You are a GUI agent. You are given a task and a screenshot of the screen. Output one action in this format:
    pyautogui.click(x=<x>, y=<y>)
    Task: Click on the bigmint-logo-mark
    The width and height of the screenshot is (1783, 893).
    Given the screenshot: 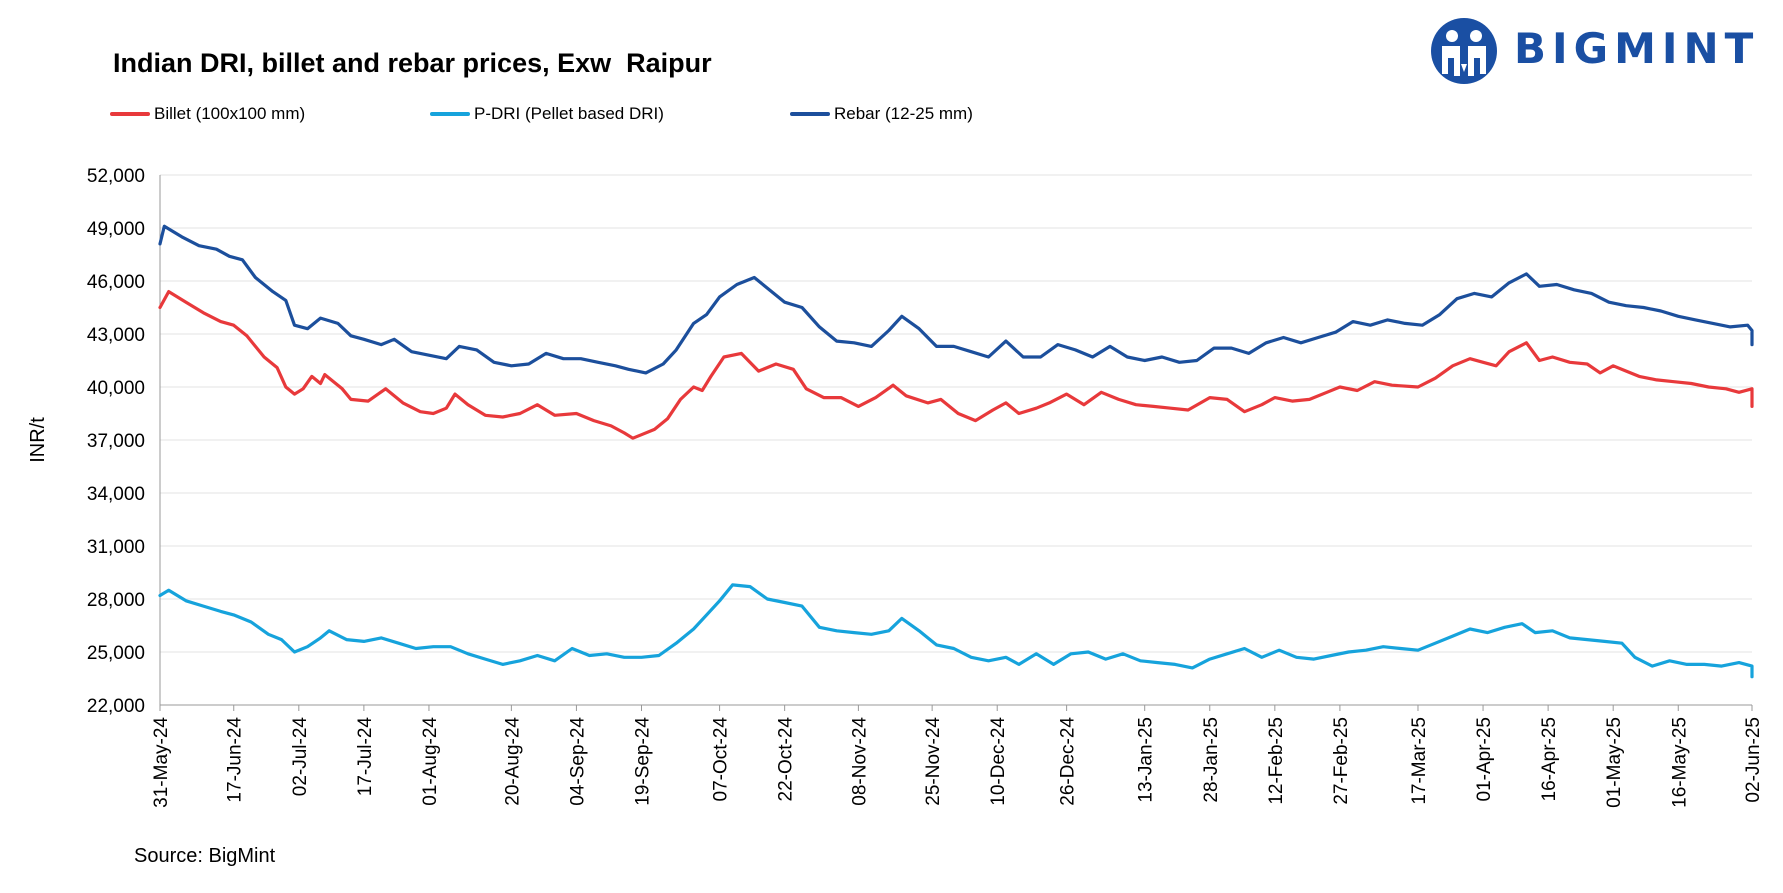 What is the action you would take?
    pyautogui.click(x=1464, y=51)
    